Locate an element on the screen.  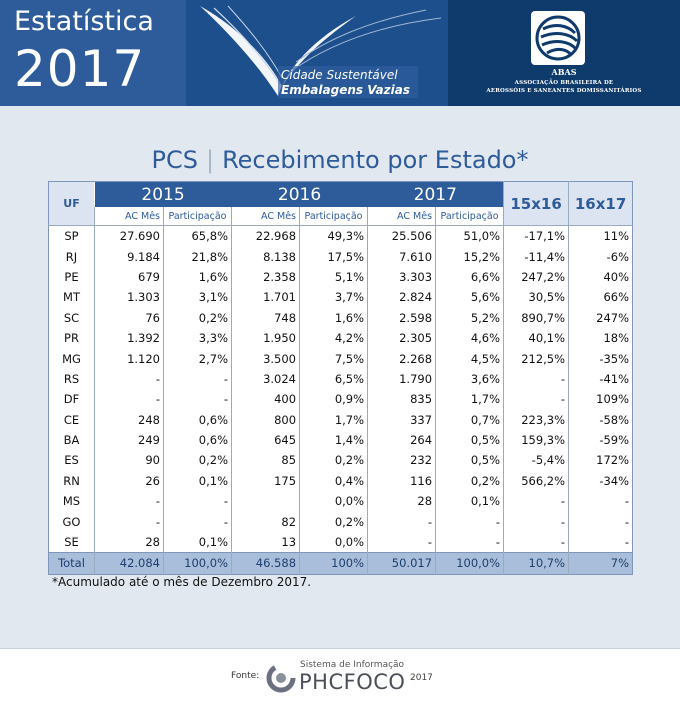
share-2016-cell: 4,2% is located at coordinates (333, 338).